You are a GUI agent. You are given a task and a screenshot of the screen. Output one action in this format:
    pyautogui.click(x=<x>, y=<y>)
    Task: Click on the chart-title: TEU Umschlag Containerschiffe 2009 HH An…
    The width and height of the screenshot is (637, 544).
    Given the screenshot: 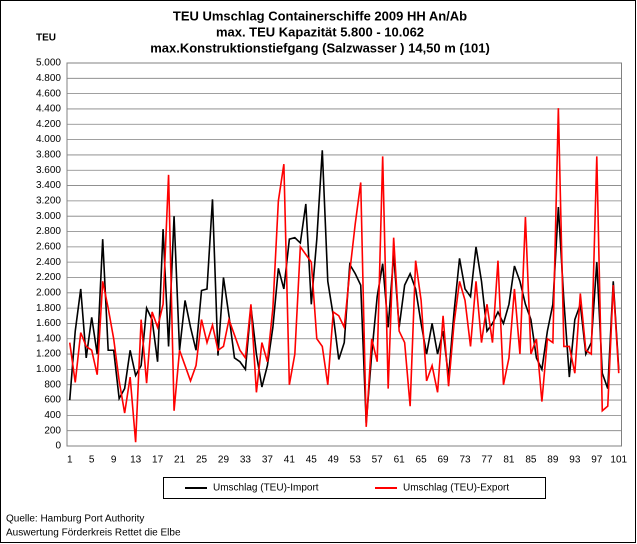 What is the action you would take?
    pyautogui.click(x=320, y=15)
    